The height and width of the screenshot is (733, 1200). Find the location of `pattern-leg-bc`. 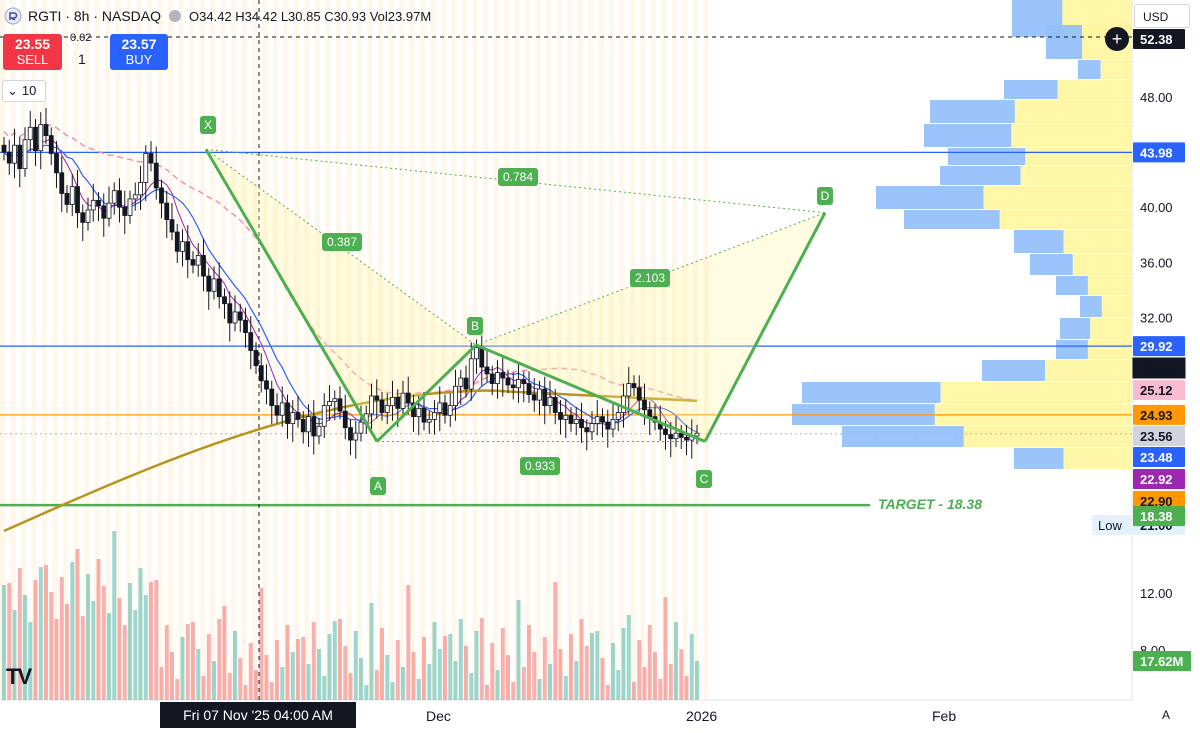

pattern-leg-bc is located at coordinates (590, 393).